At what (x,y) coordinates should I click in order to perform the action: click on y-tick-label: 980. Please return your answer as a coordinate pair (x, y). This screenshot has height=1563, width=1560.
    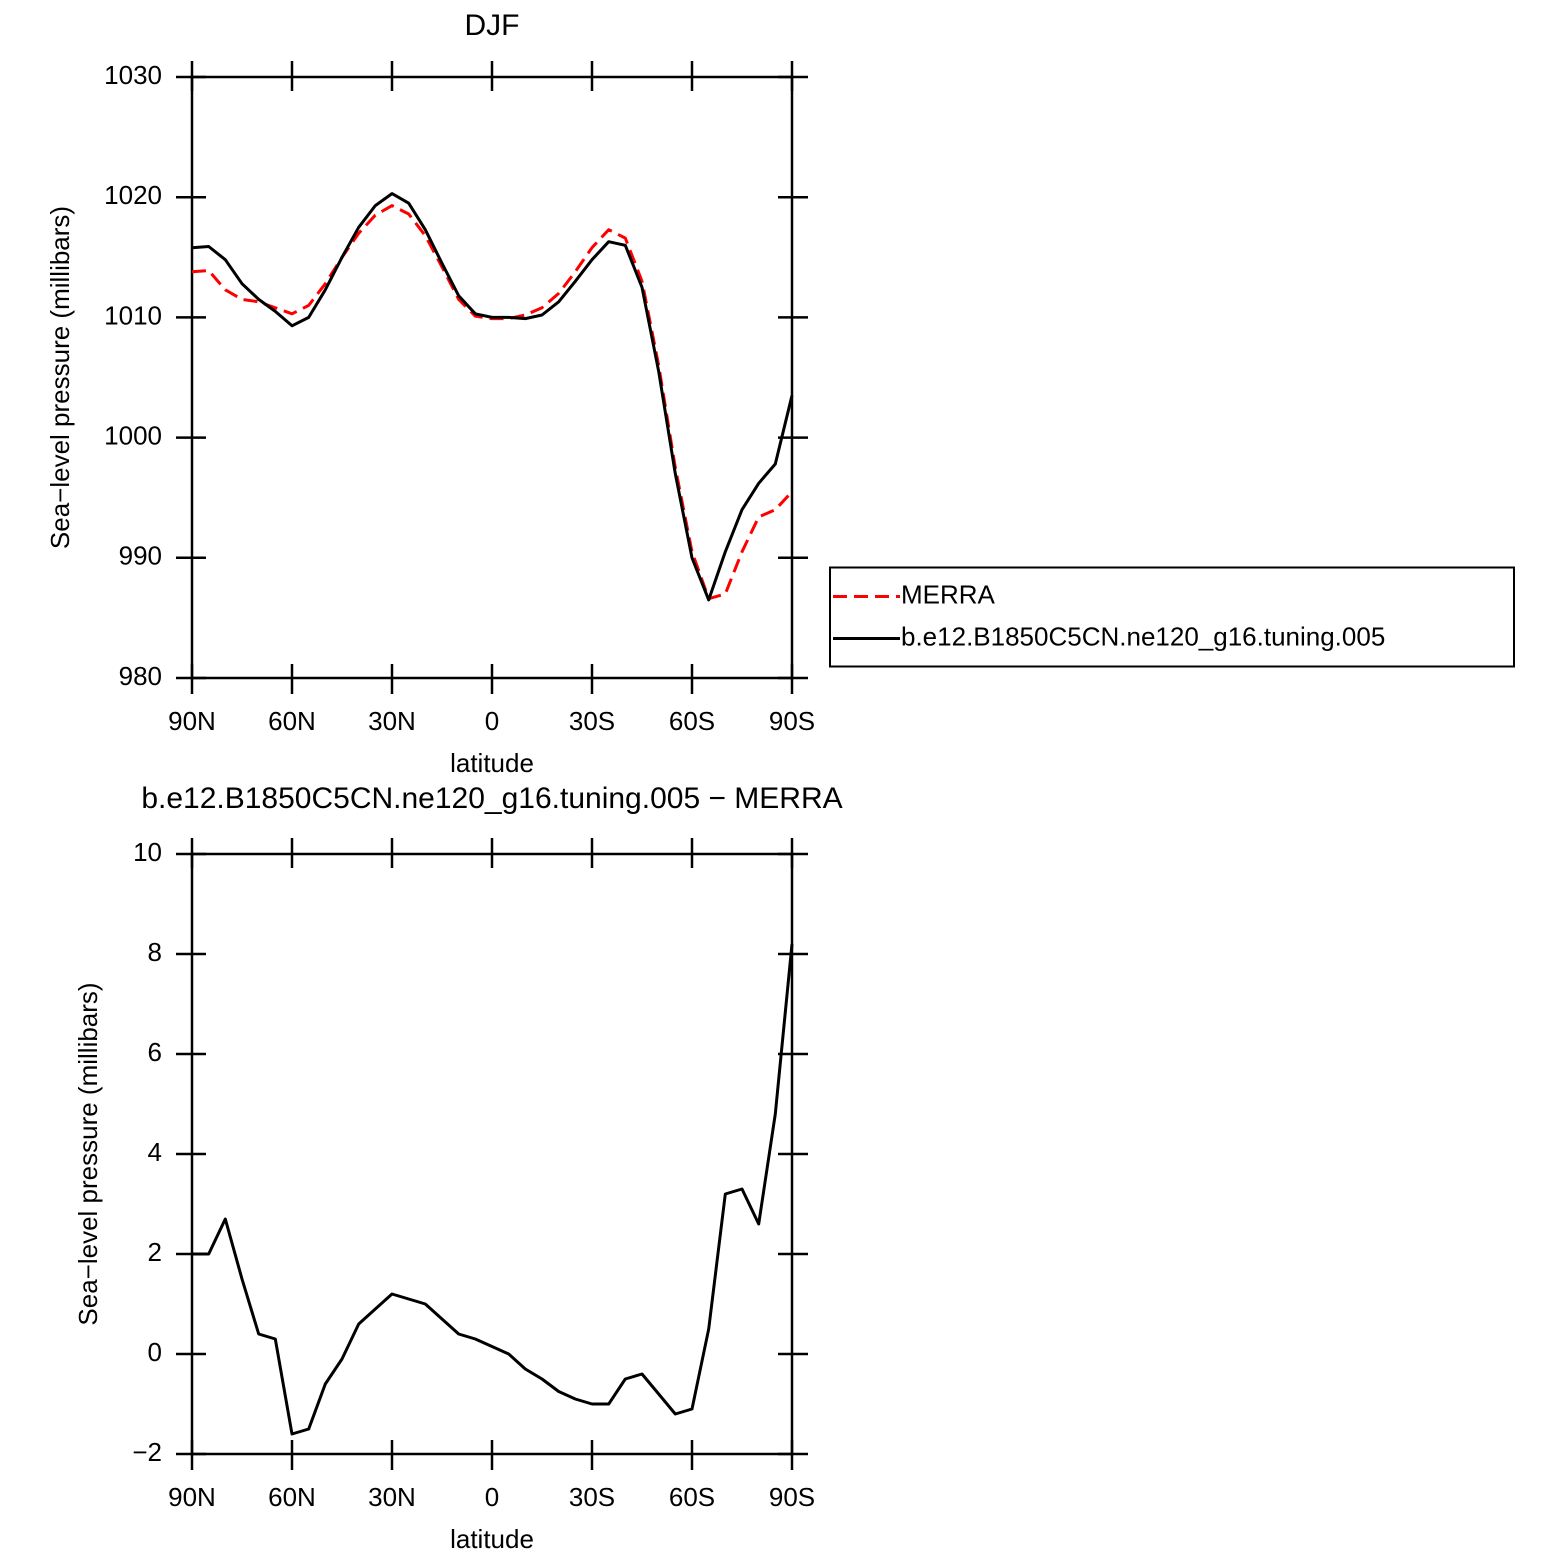
    Looking at the image, I should click on (140, 676).